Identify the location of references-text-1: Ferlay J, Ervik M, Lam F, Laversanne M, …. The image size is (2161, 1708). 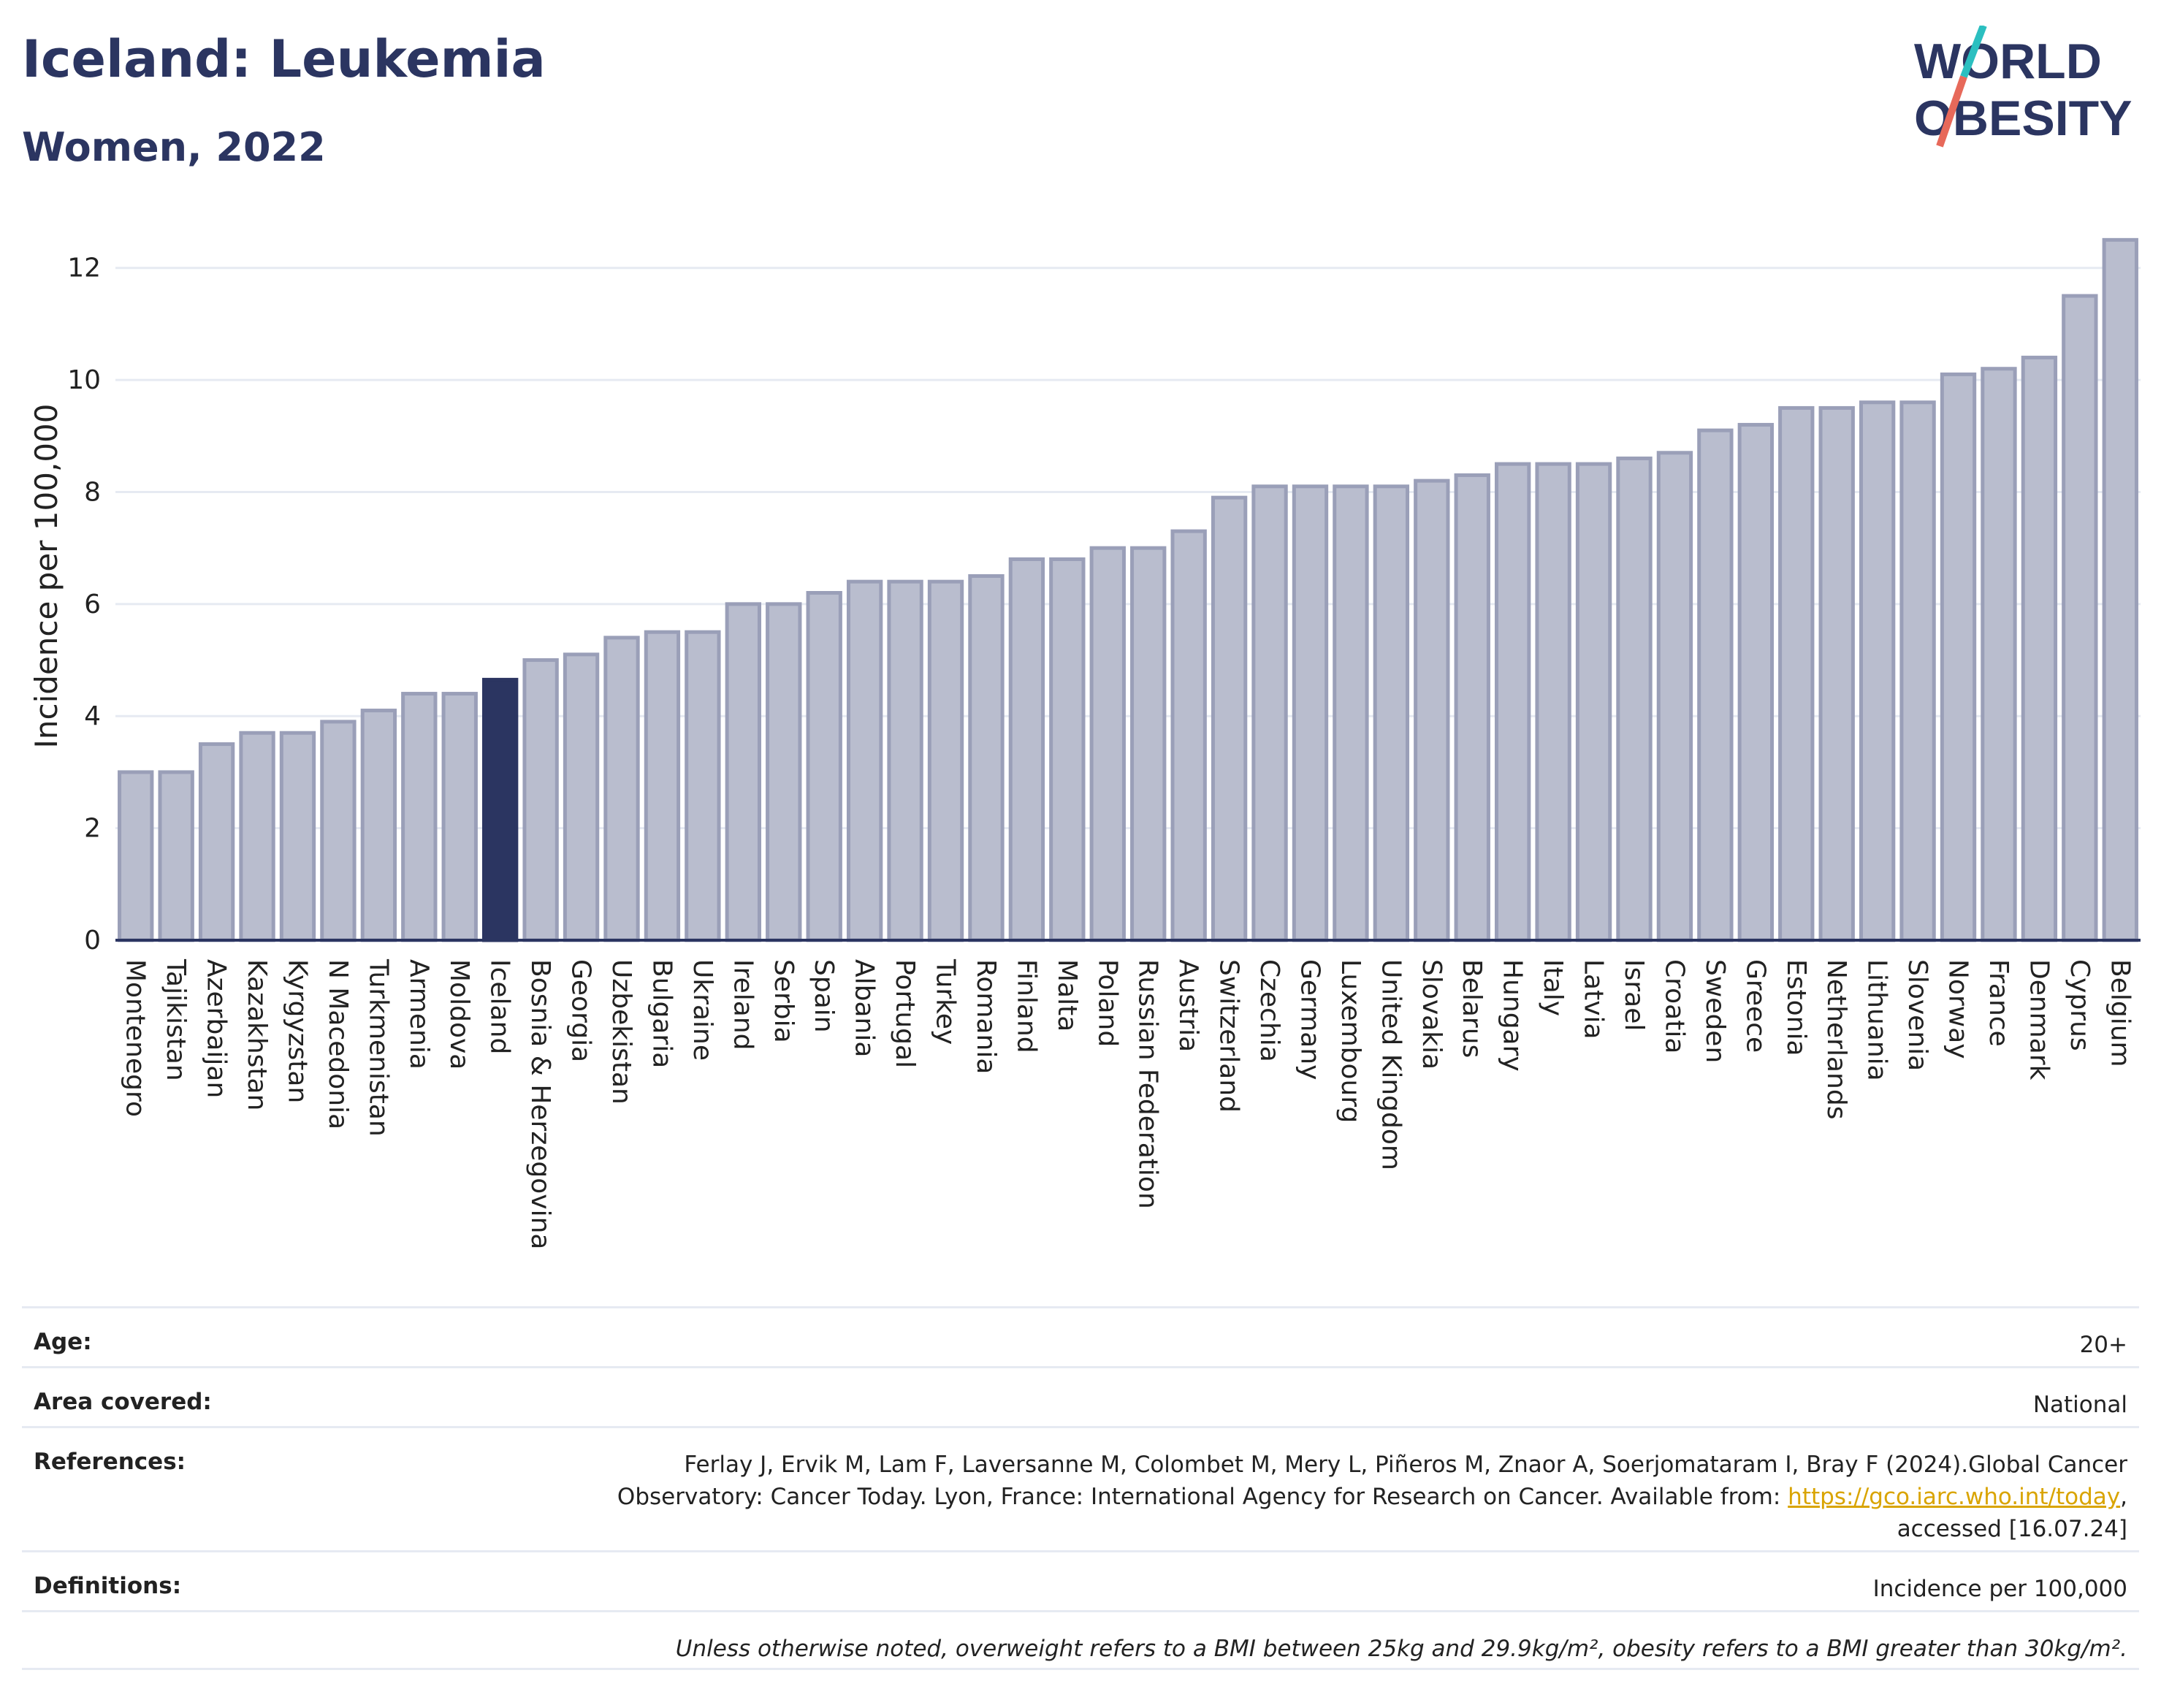
(1405, 1465).